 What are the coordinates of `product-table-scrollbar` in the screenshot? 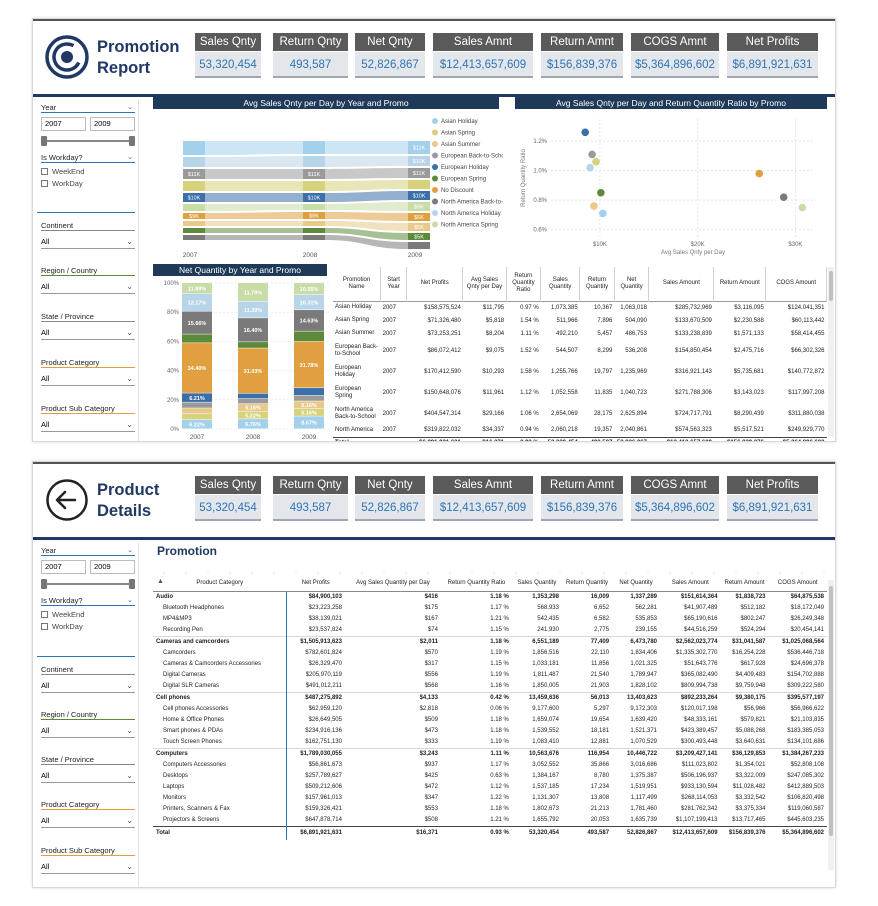 It's located at (831, 725).